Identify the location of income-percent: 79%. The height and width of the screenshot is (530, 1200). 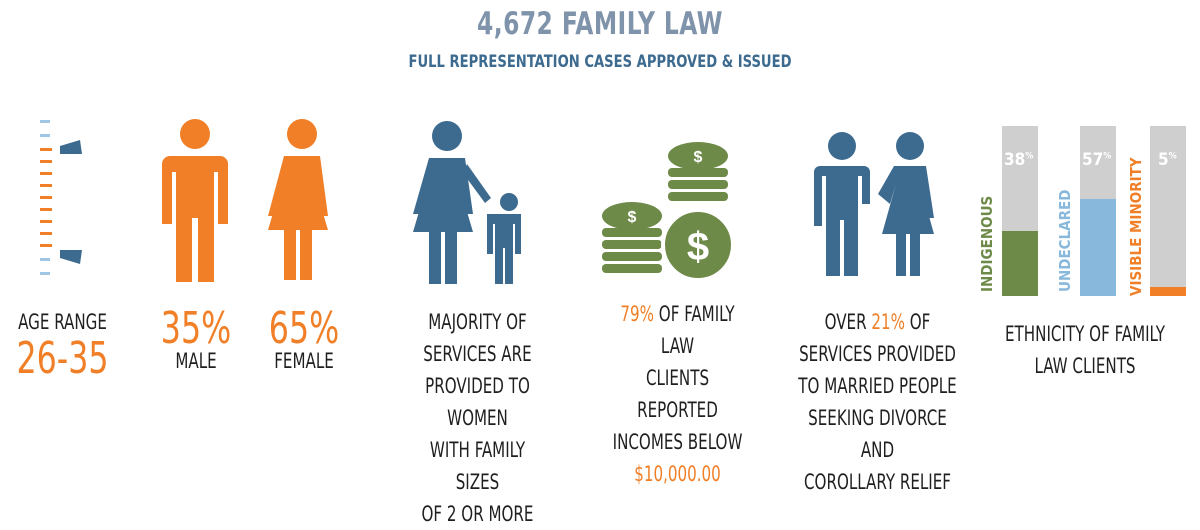
(637, 314).